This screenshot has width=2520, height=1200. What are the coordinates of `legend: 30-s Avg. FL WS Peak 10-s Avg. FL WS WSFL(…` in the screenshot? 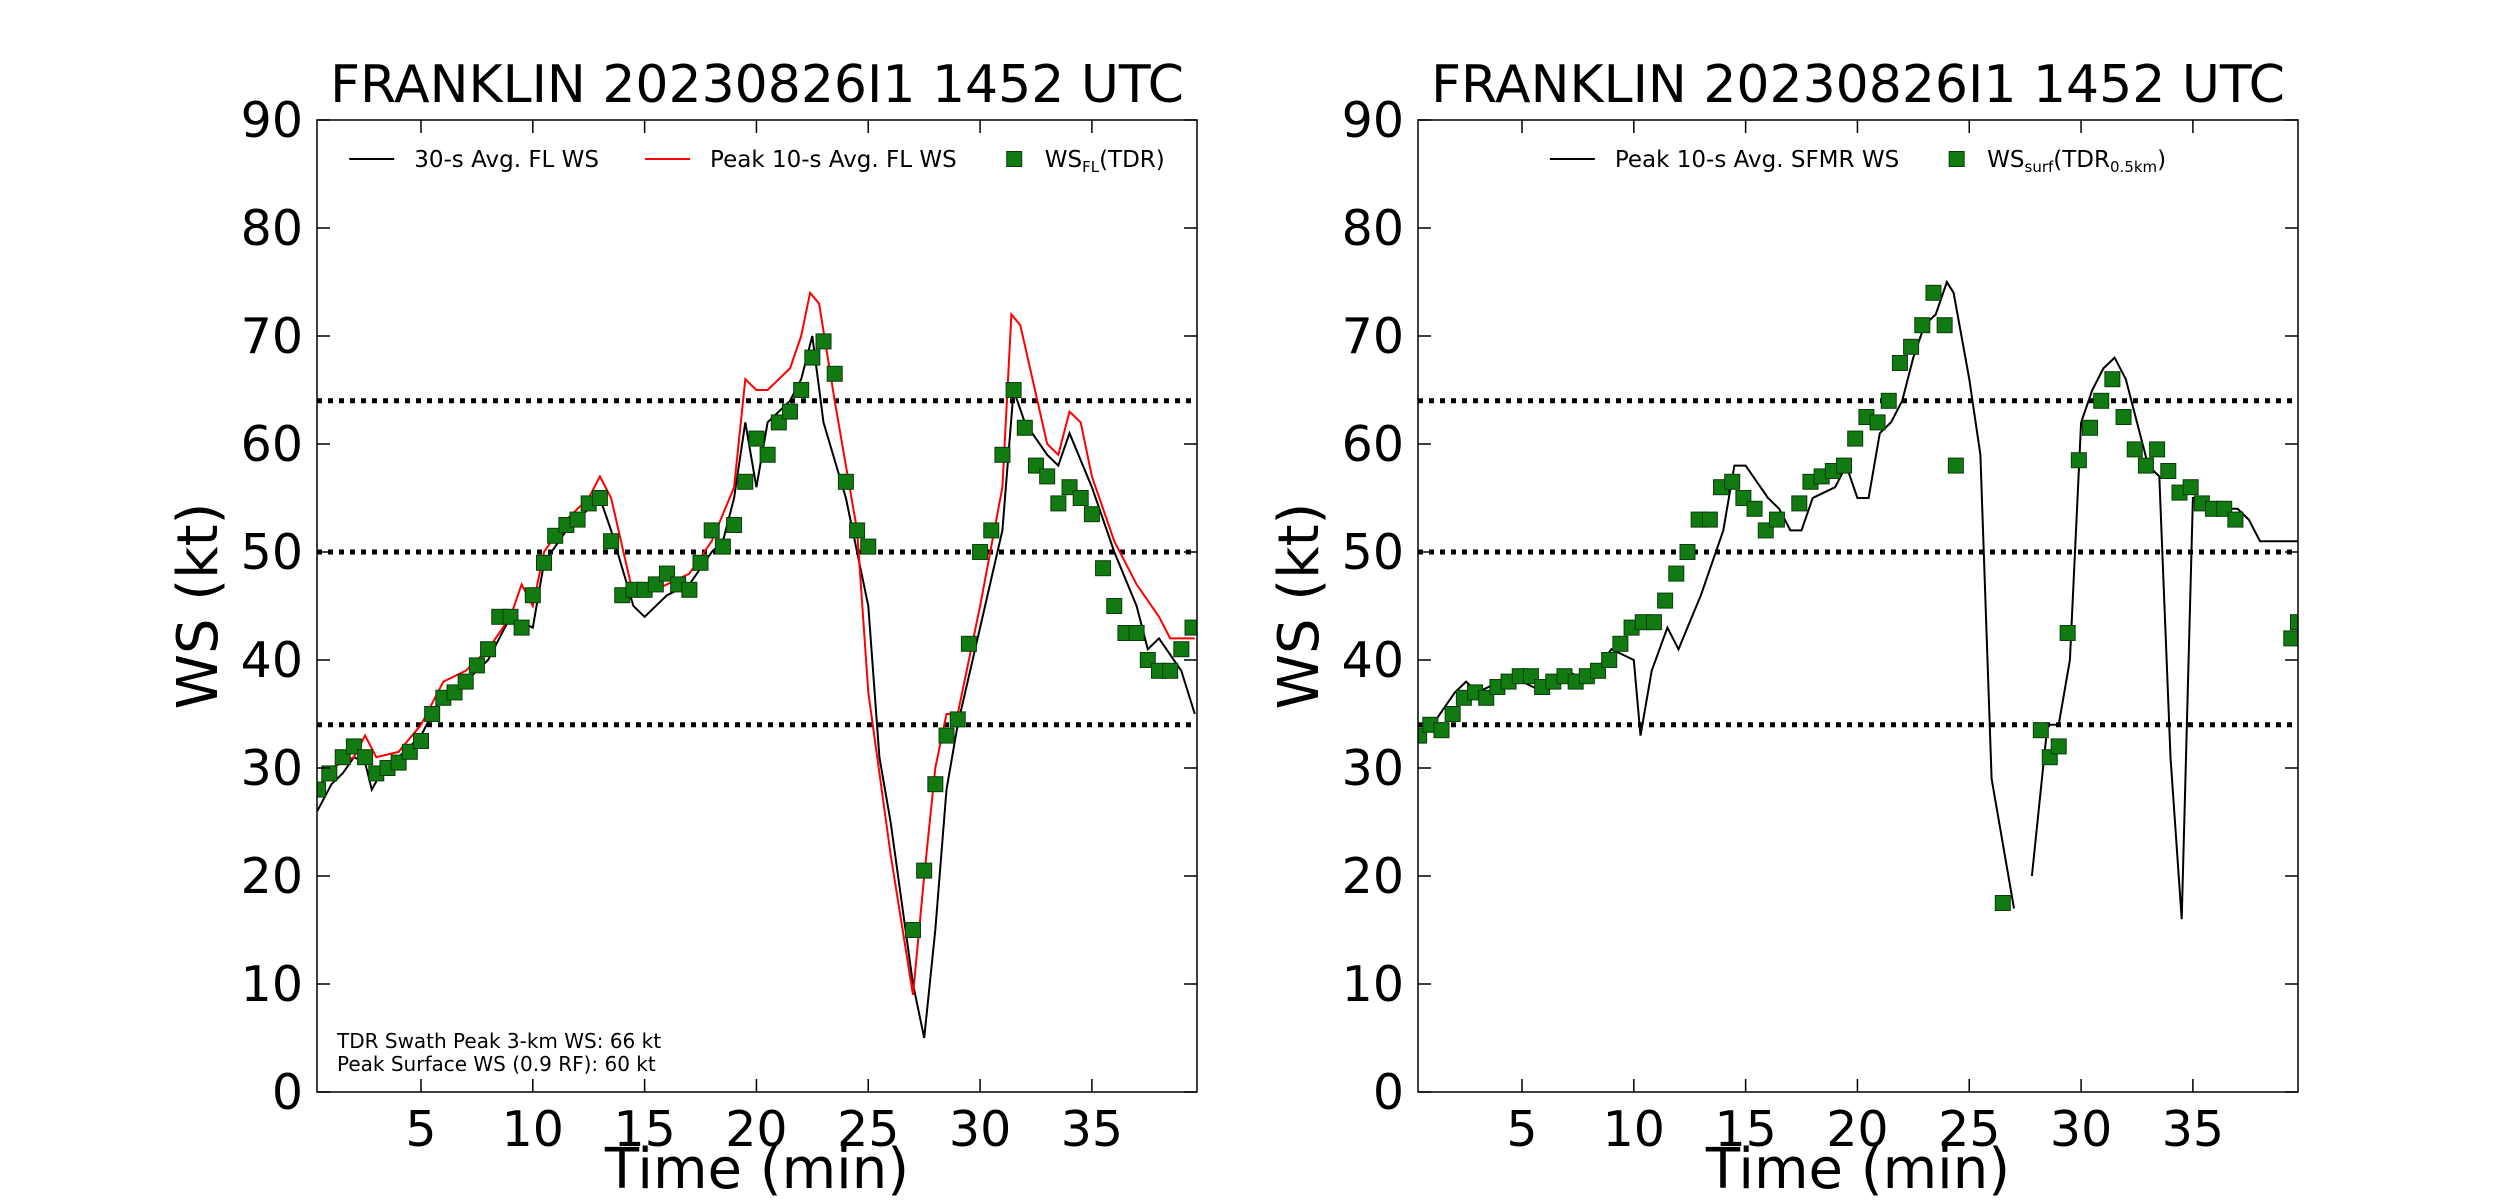 It's located at (757, 161).